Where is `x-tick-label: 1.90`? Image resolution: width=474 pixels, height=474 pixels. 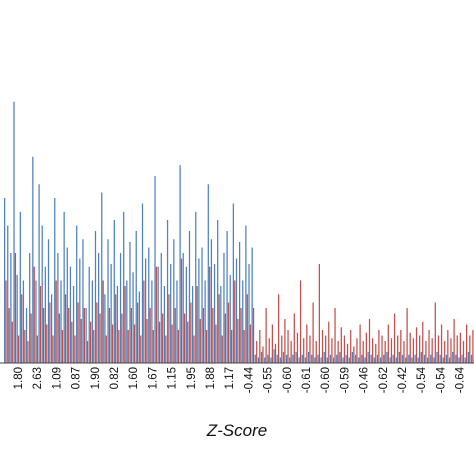
x-tick-label: 1.90 is located at coordinates (96, 378).